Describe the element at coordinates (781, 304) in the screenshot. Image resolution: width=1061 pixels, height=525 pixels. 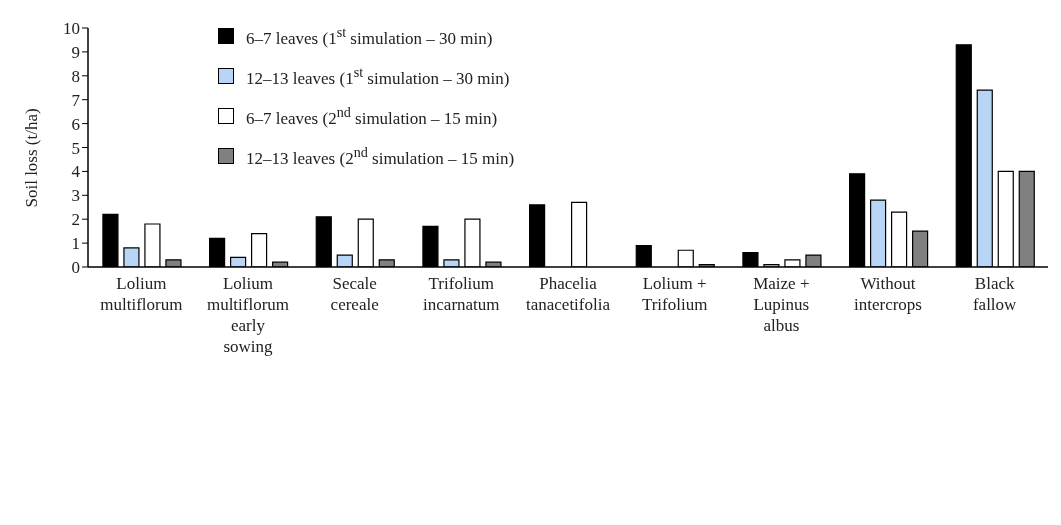
I see `x-tick-label: Maize + Lupinus albus` at that location.